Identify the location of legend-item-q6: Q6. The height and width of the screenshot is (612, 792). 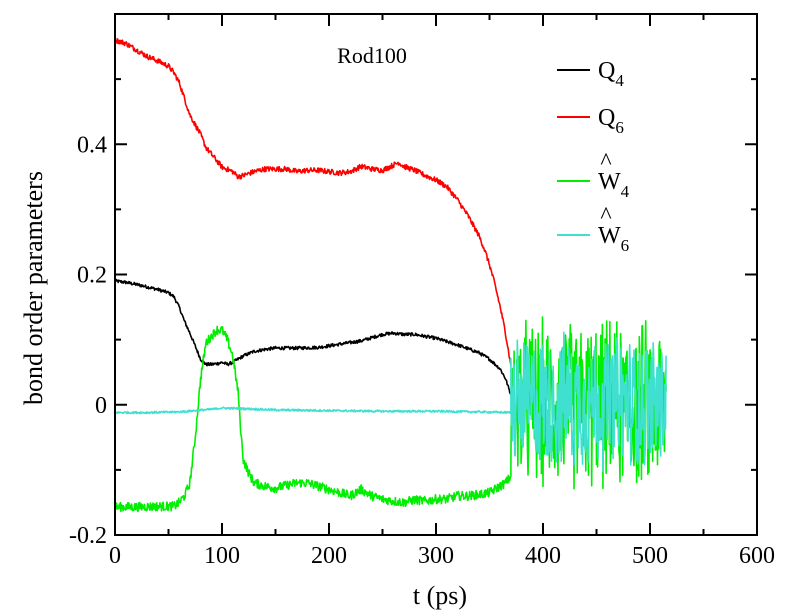
(590, 121).